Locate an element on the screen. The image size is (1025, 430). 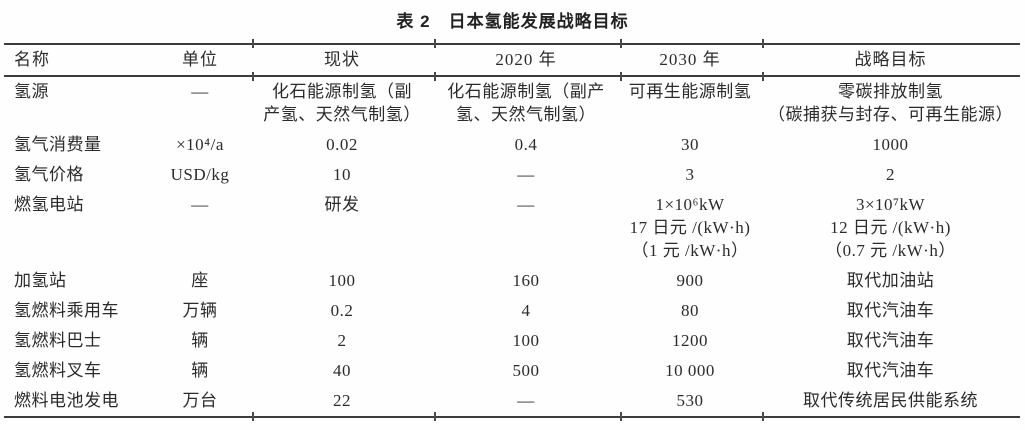
table-cell: 900 is located at coordinates (690, 280).